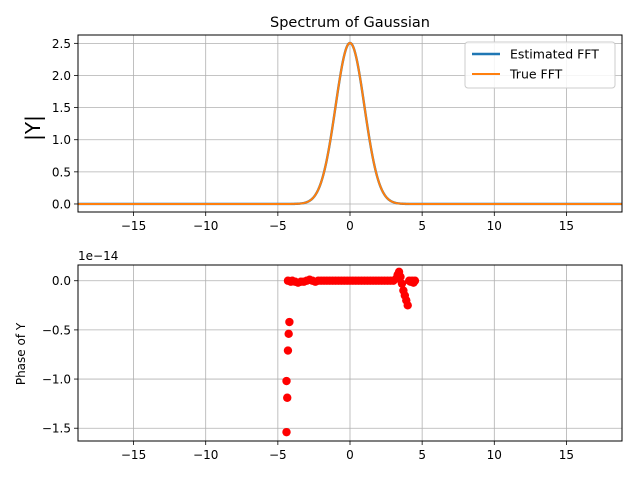  What do you see at coordinates (61, 172) in the screenshot?
I see `0-y-tick-label: 0.5` at bounding box center [61, 172].